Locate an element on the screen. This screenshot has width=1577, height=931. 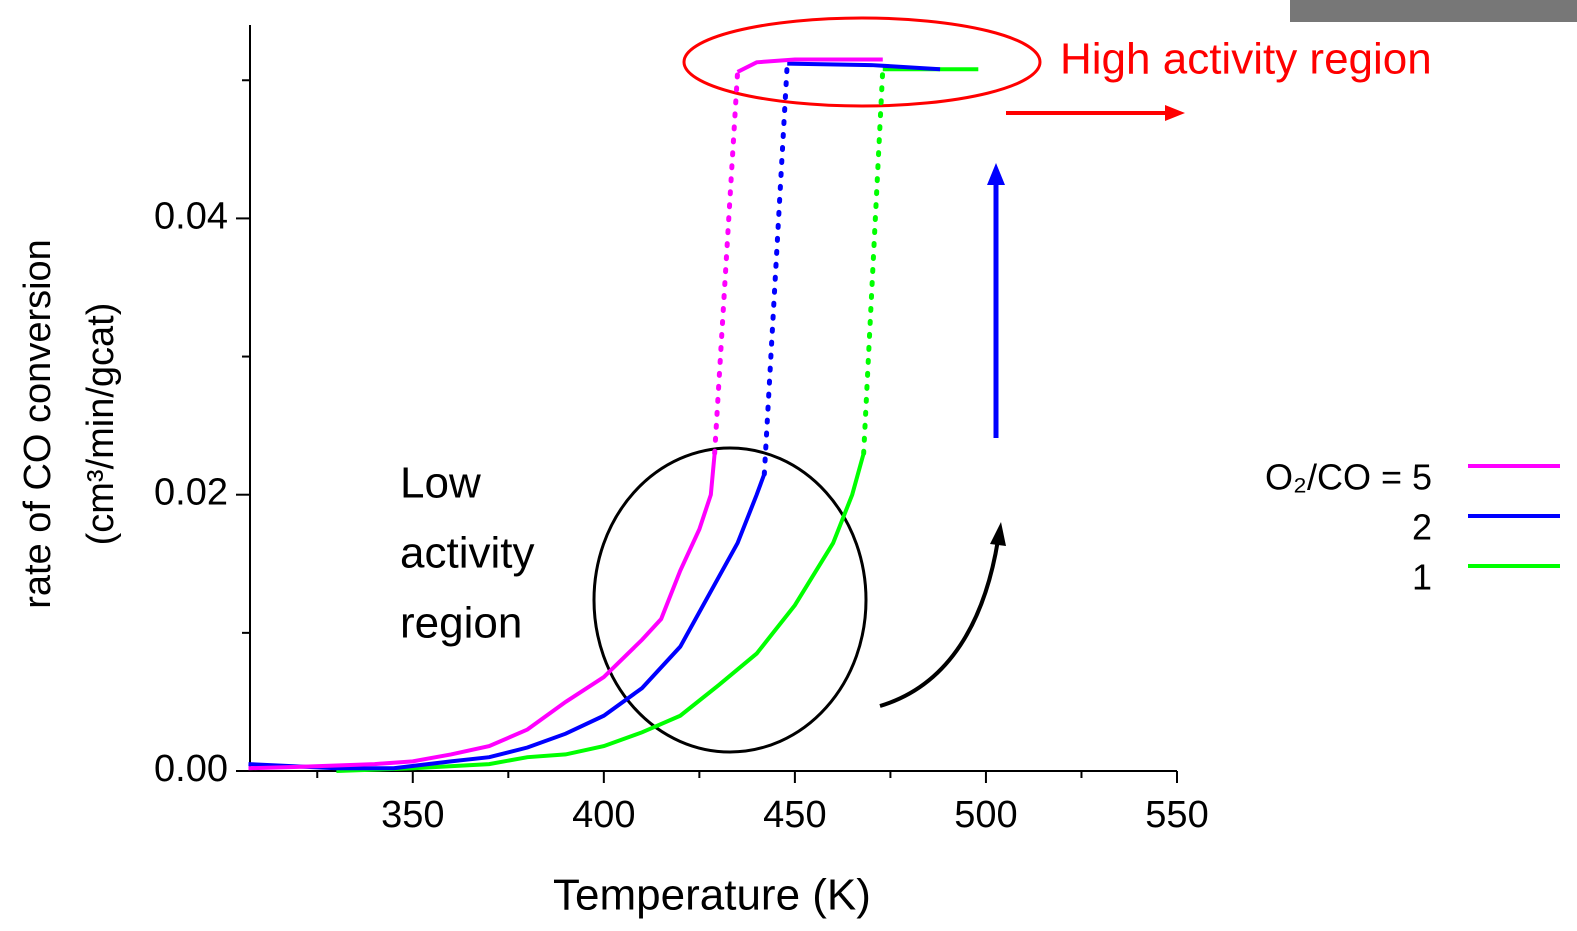
y-axis-label: rate of CO conversion is located at coordinates (38, 424).